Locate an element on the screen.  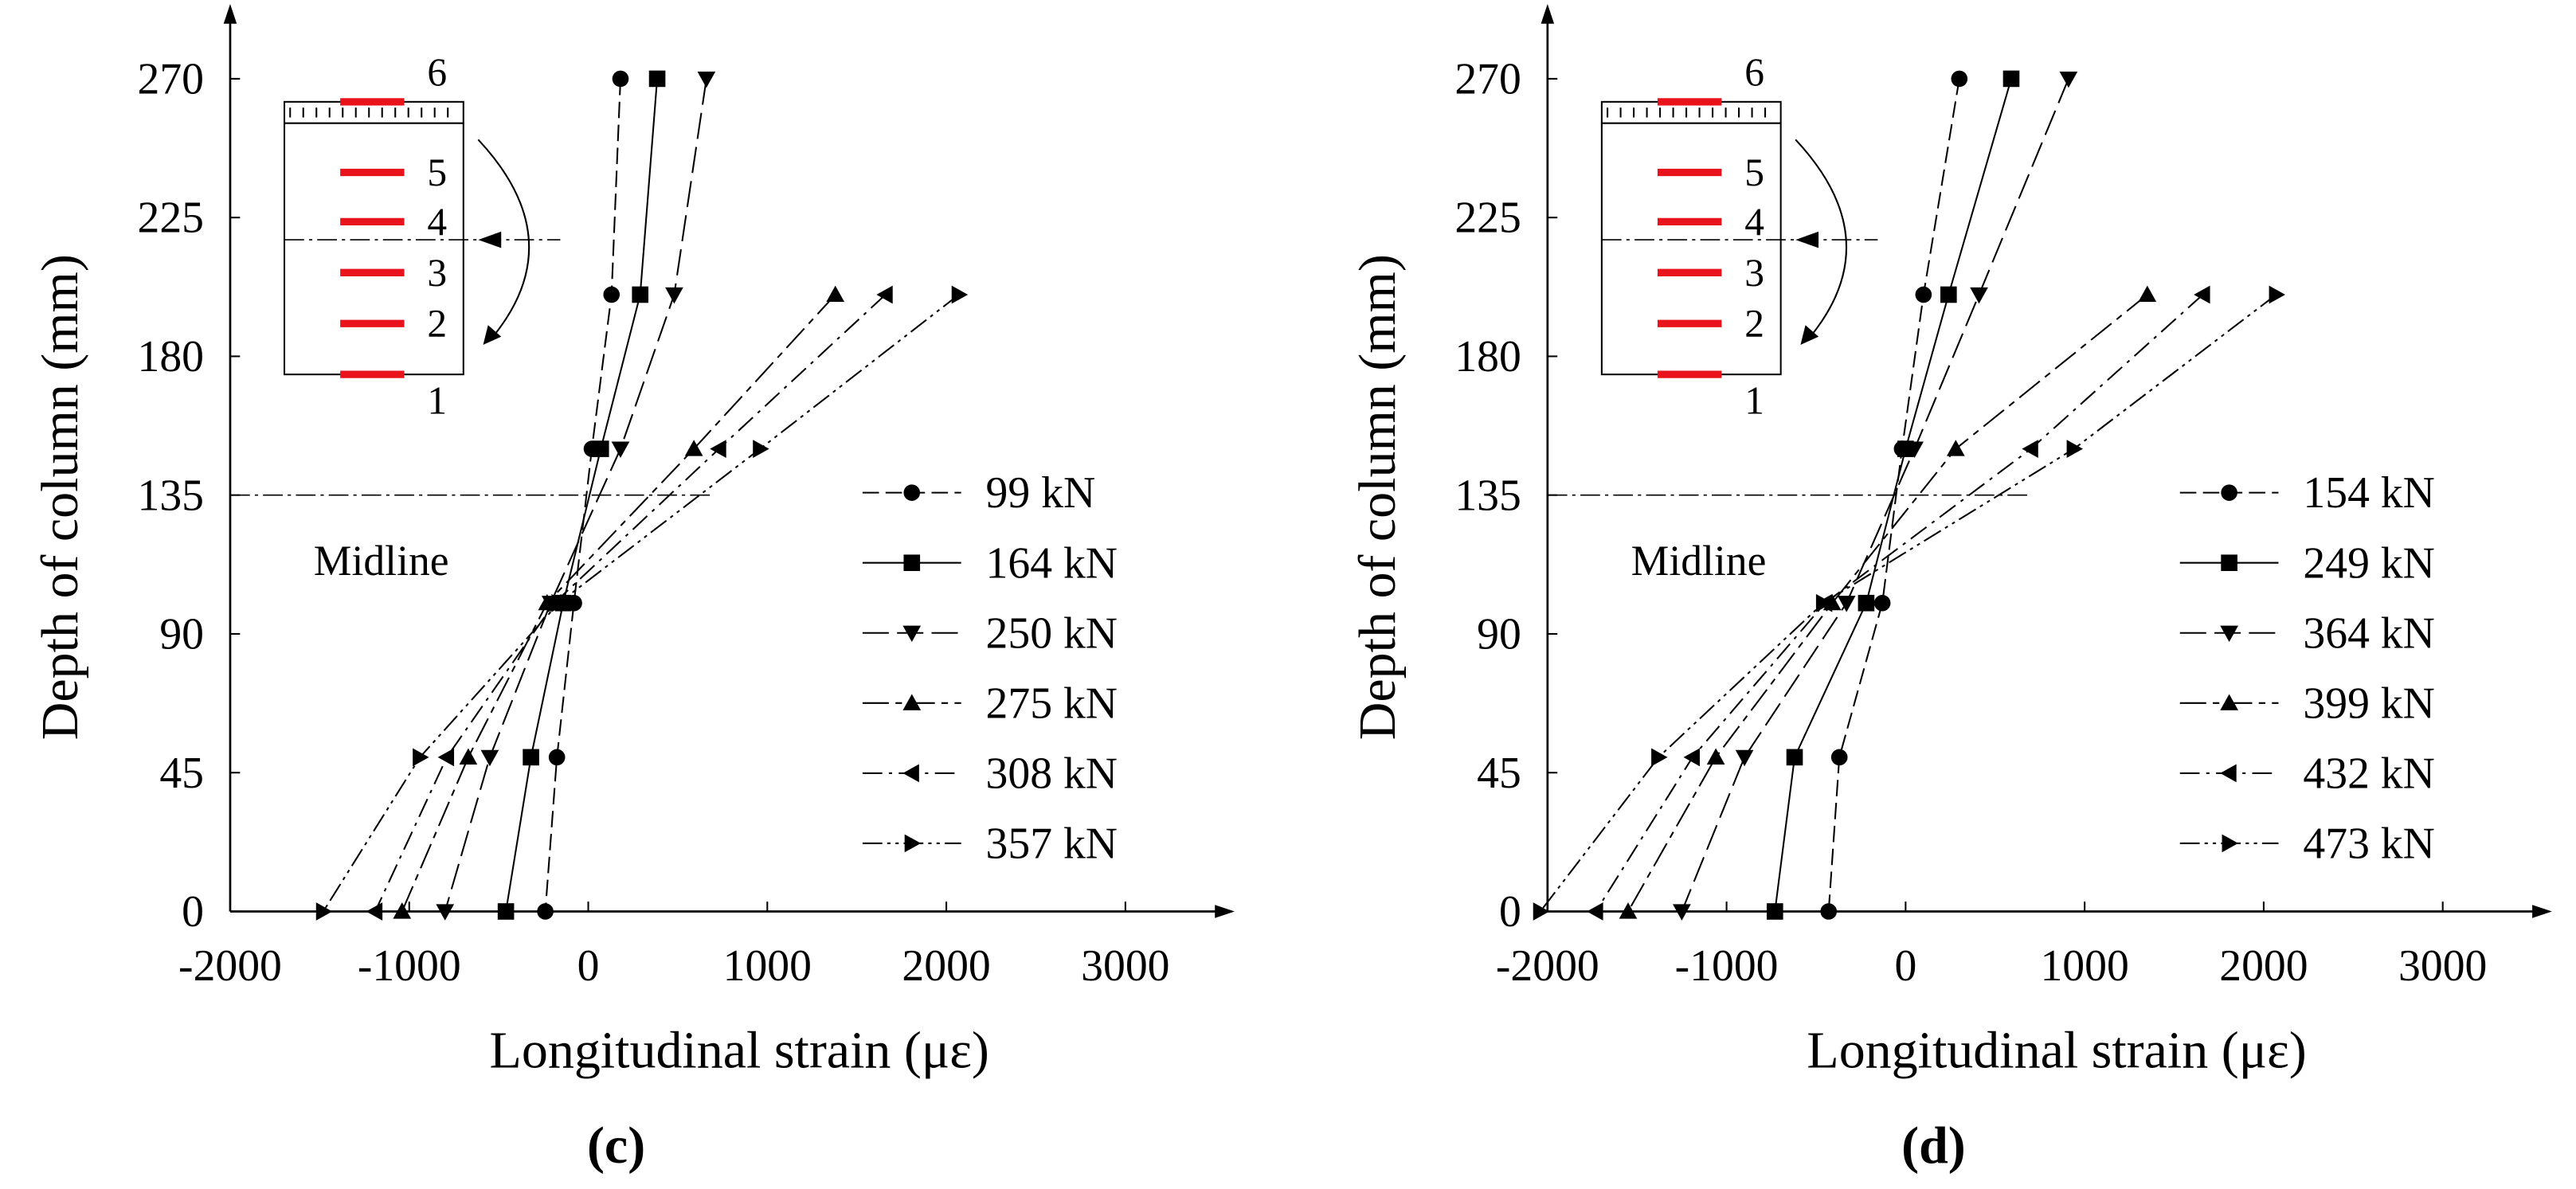
y-tick-label: 180 is located at coordinates (170, 356).